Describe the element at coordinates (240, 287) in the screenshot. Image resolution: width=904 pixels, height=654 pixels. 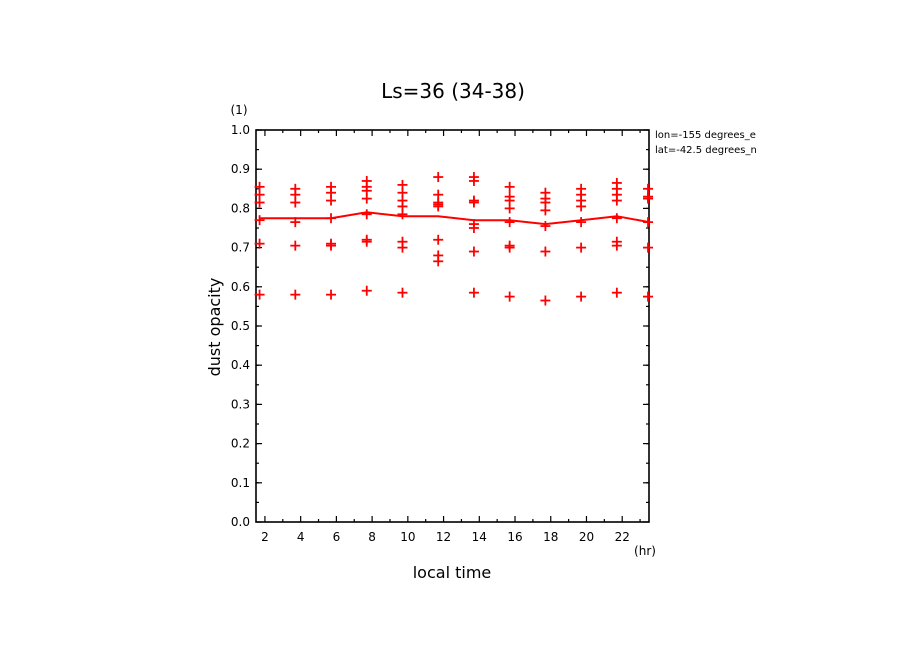
I see `y-tick-label: 0.6` at that location.